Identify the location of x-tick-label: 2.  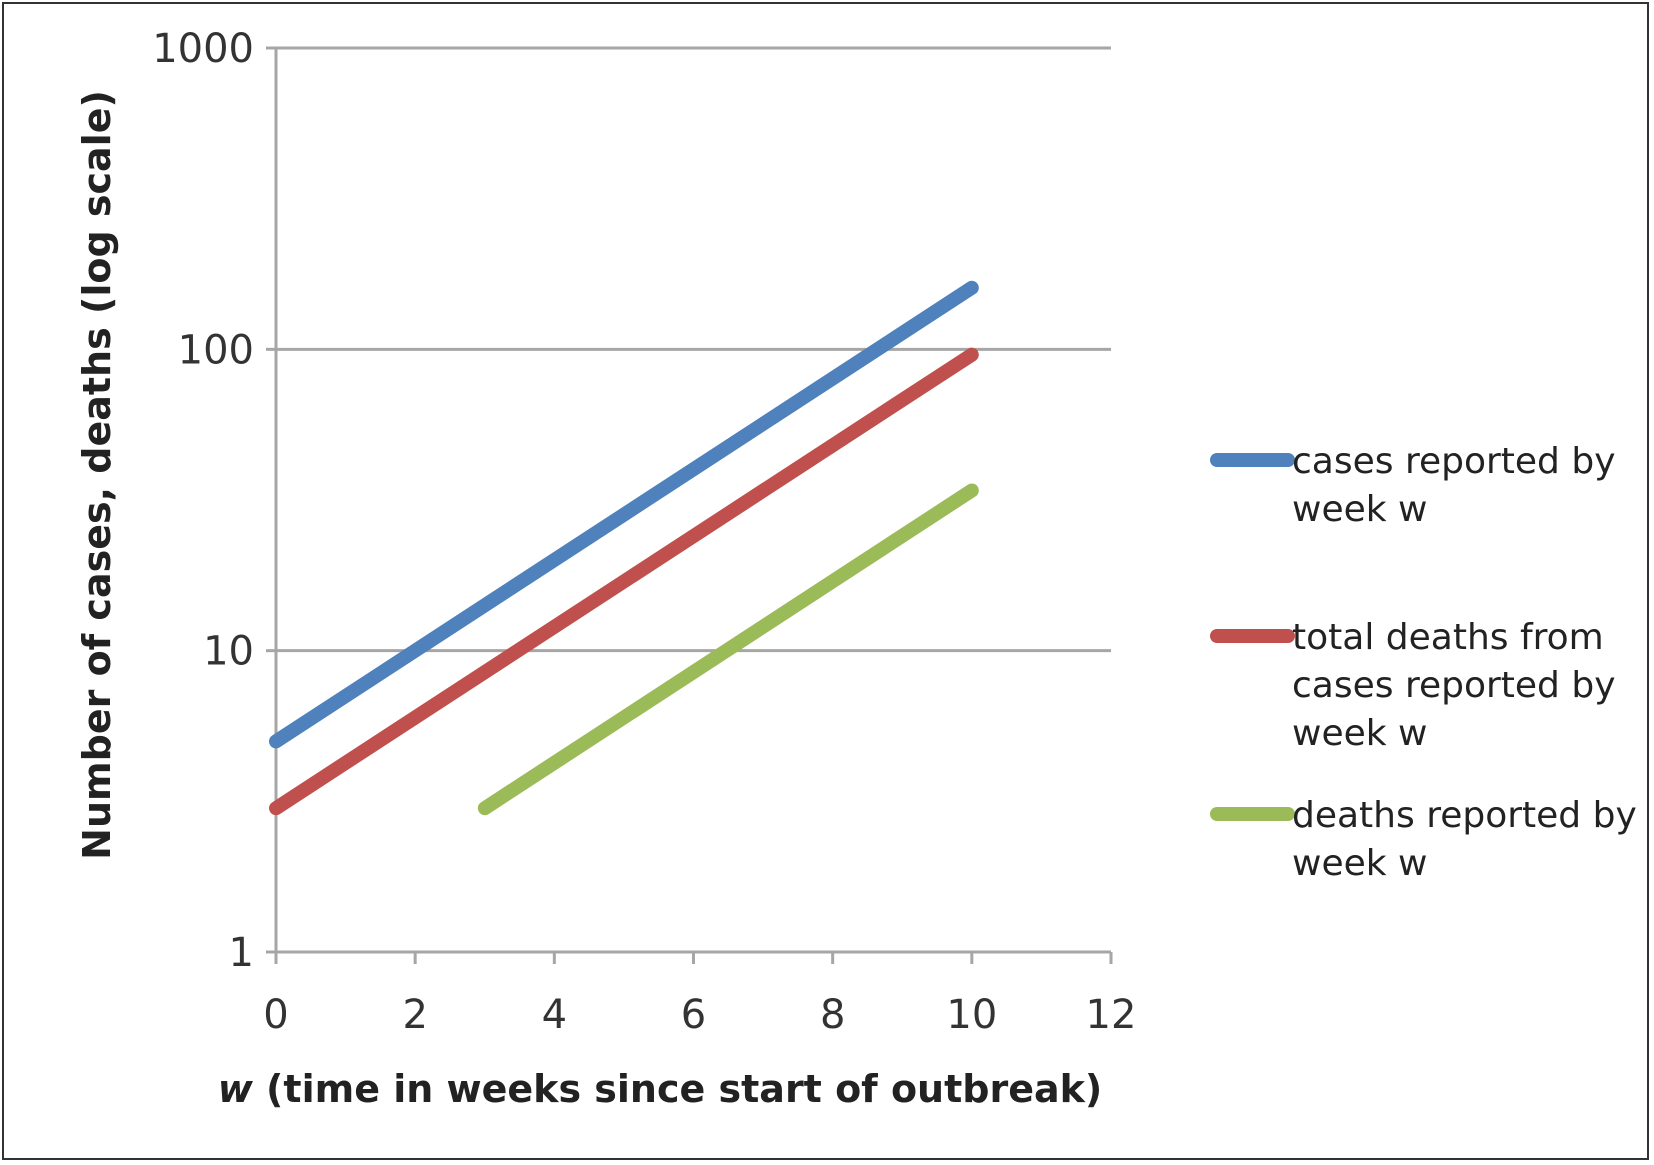
(414, 1015).